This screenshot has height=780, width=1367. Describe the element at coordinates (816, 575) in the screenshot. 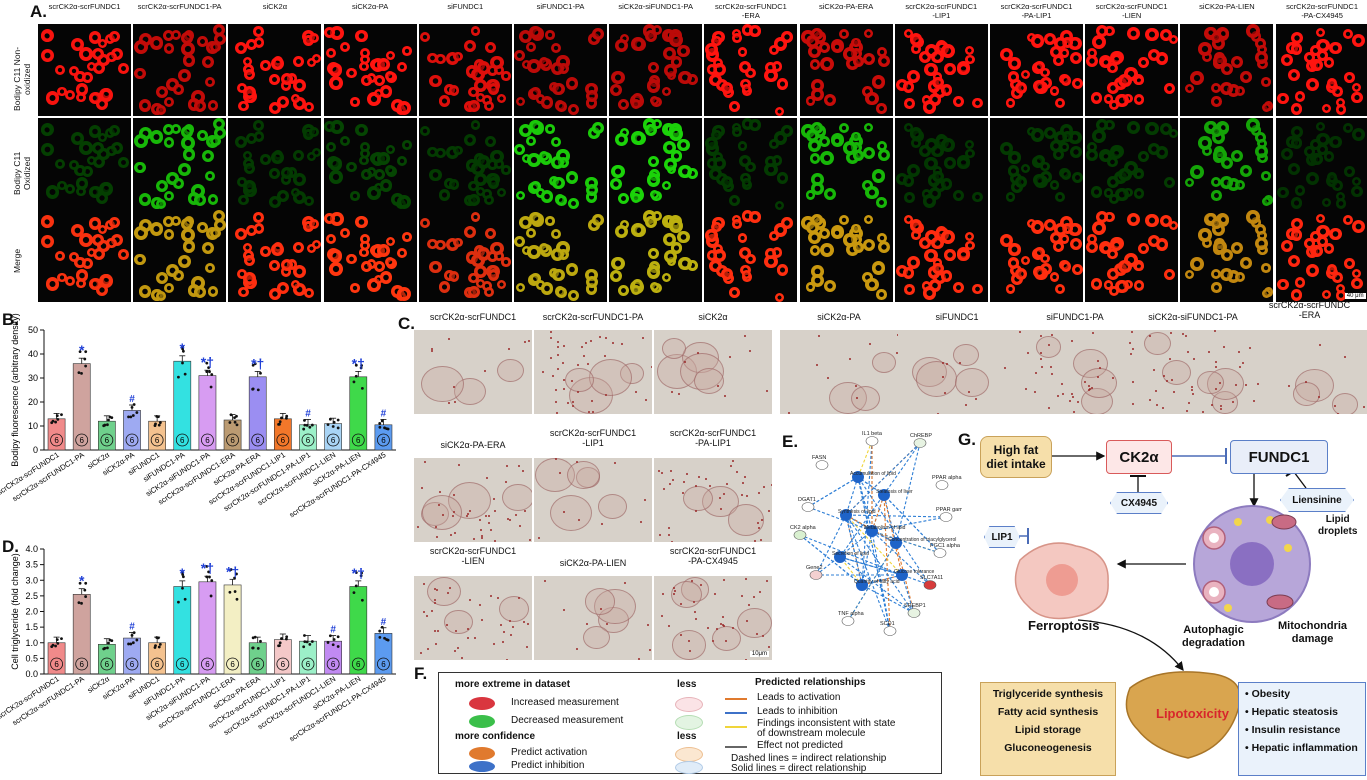

I see `network-gene-node` at that location.